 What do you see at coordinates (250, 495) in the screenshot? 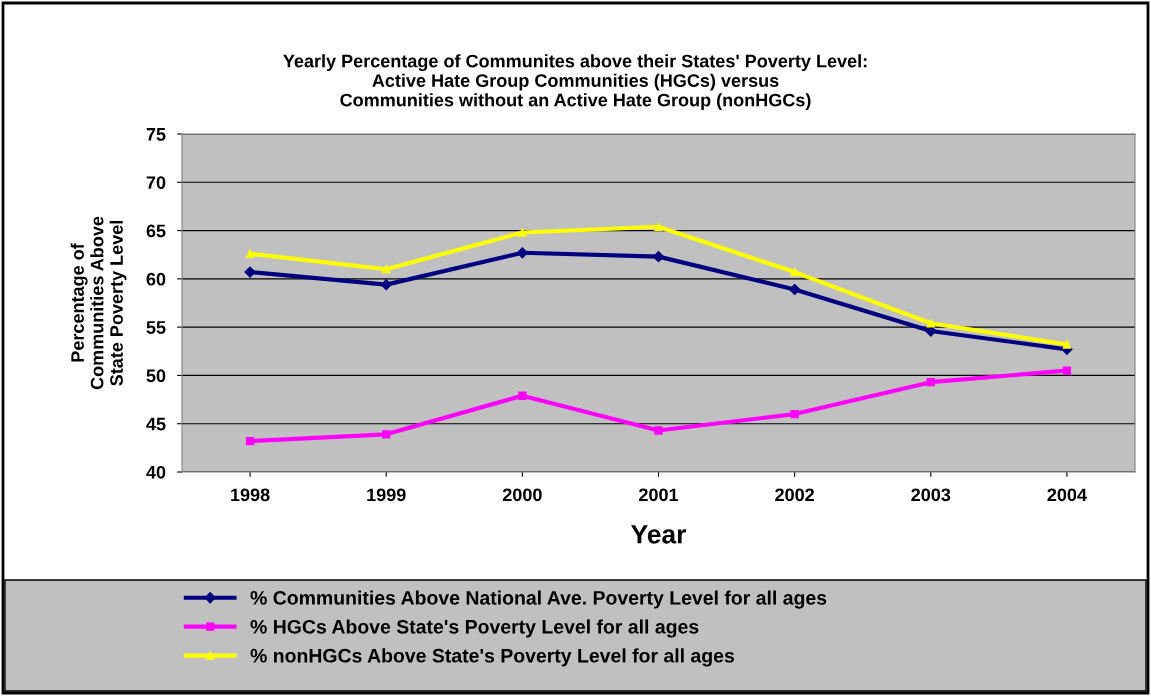
I see `x-tick-label: 1998` at bounding box center [250, 495].